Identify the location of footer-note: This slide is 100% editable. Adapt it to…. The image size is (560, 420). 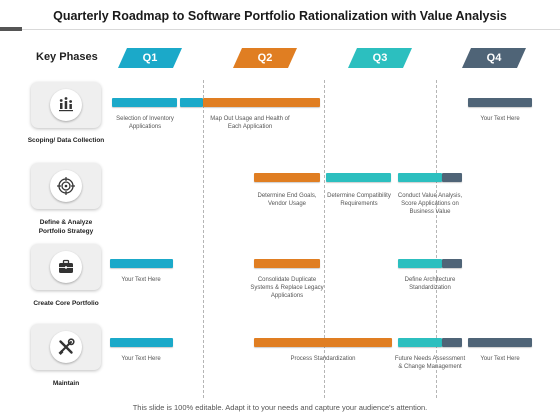
(280, 407).